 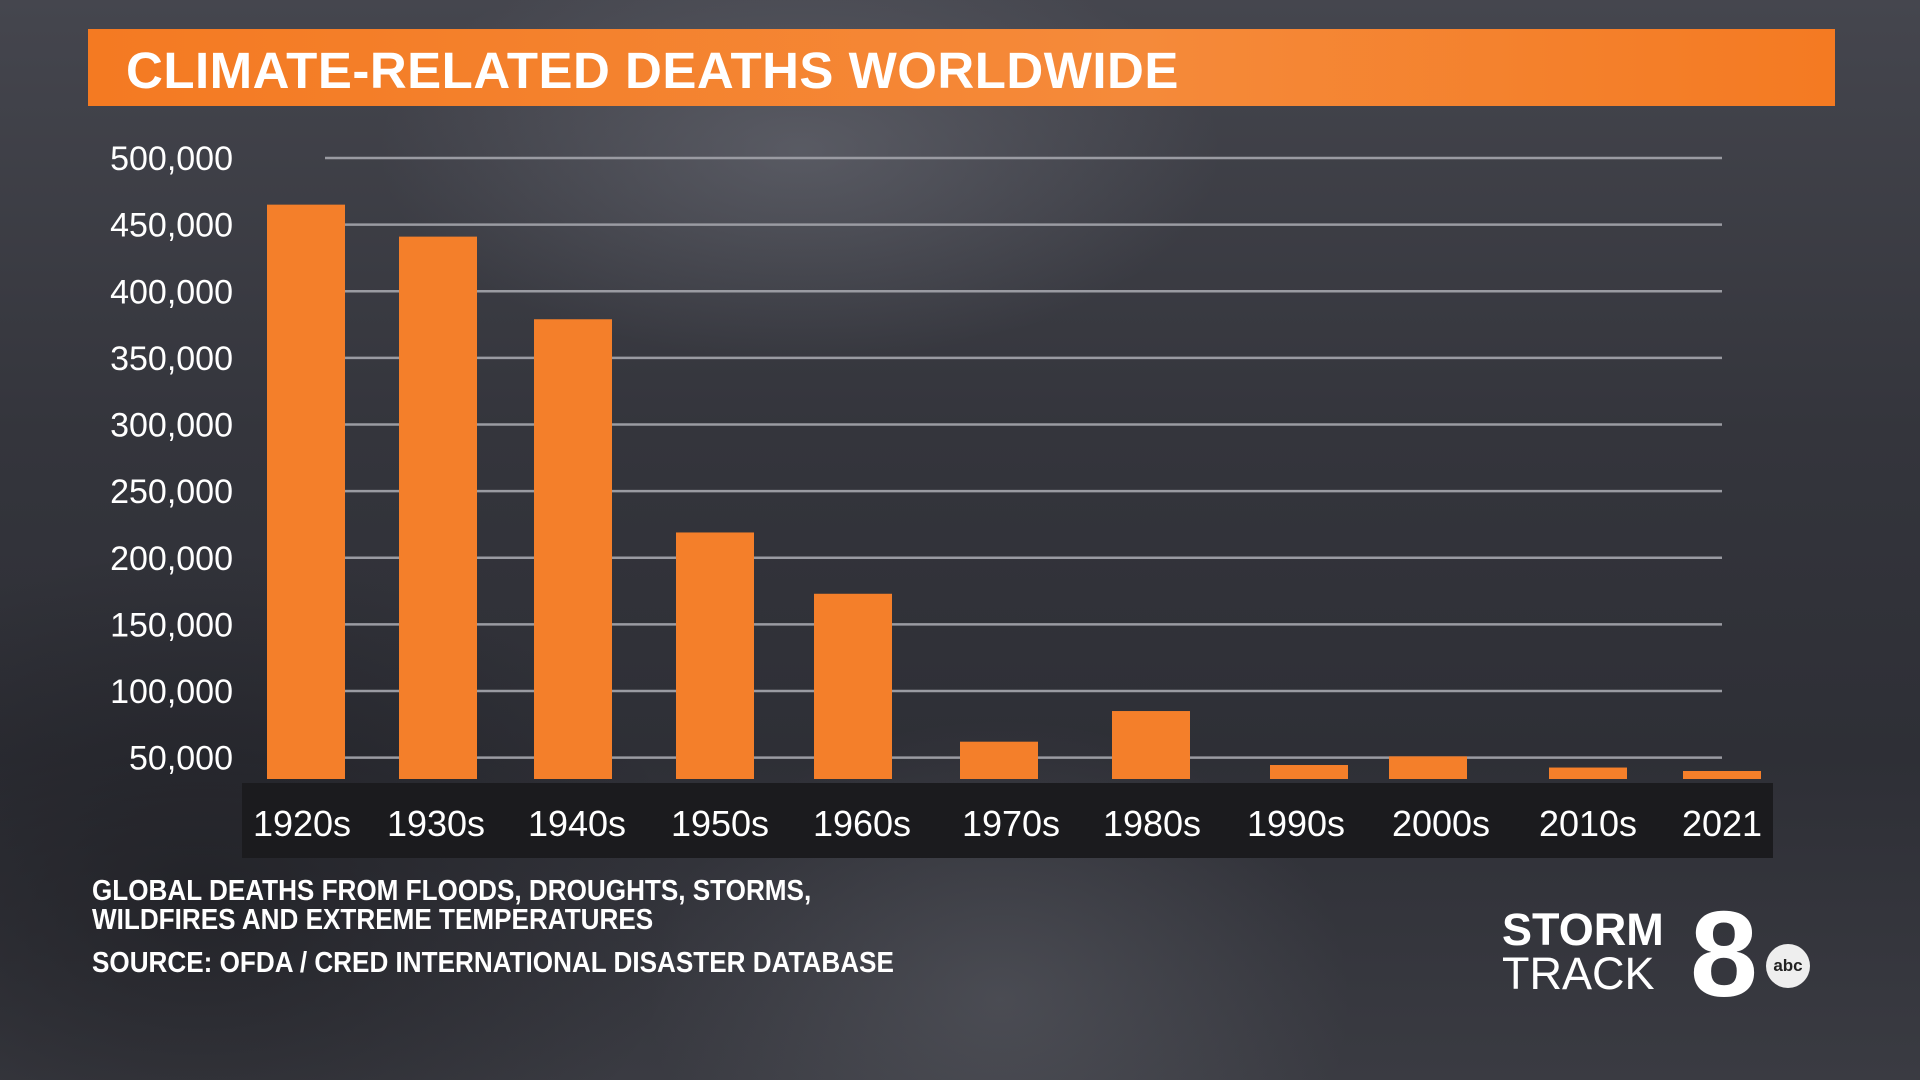 What do you see at coordinates (999, 760) in the screenshot?
I see `bar-1970s` at bounding box center [999, 760].